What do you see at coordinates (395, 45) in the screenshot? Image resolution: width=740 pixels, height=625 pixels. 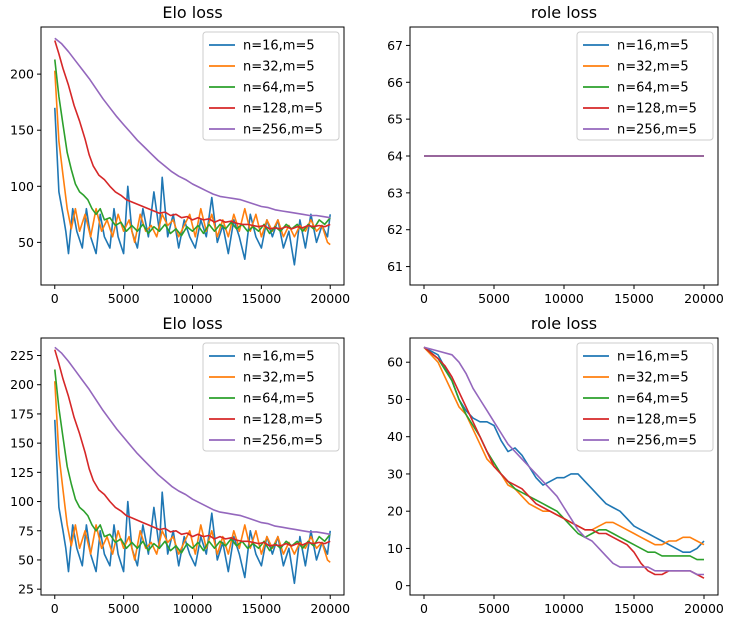 I see `y-tick-label: 67` at bounding box center [395, 45].